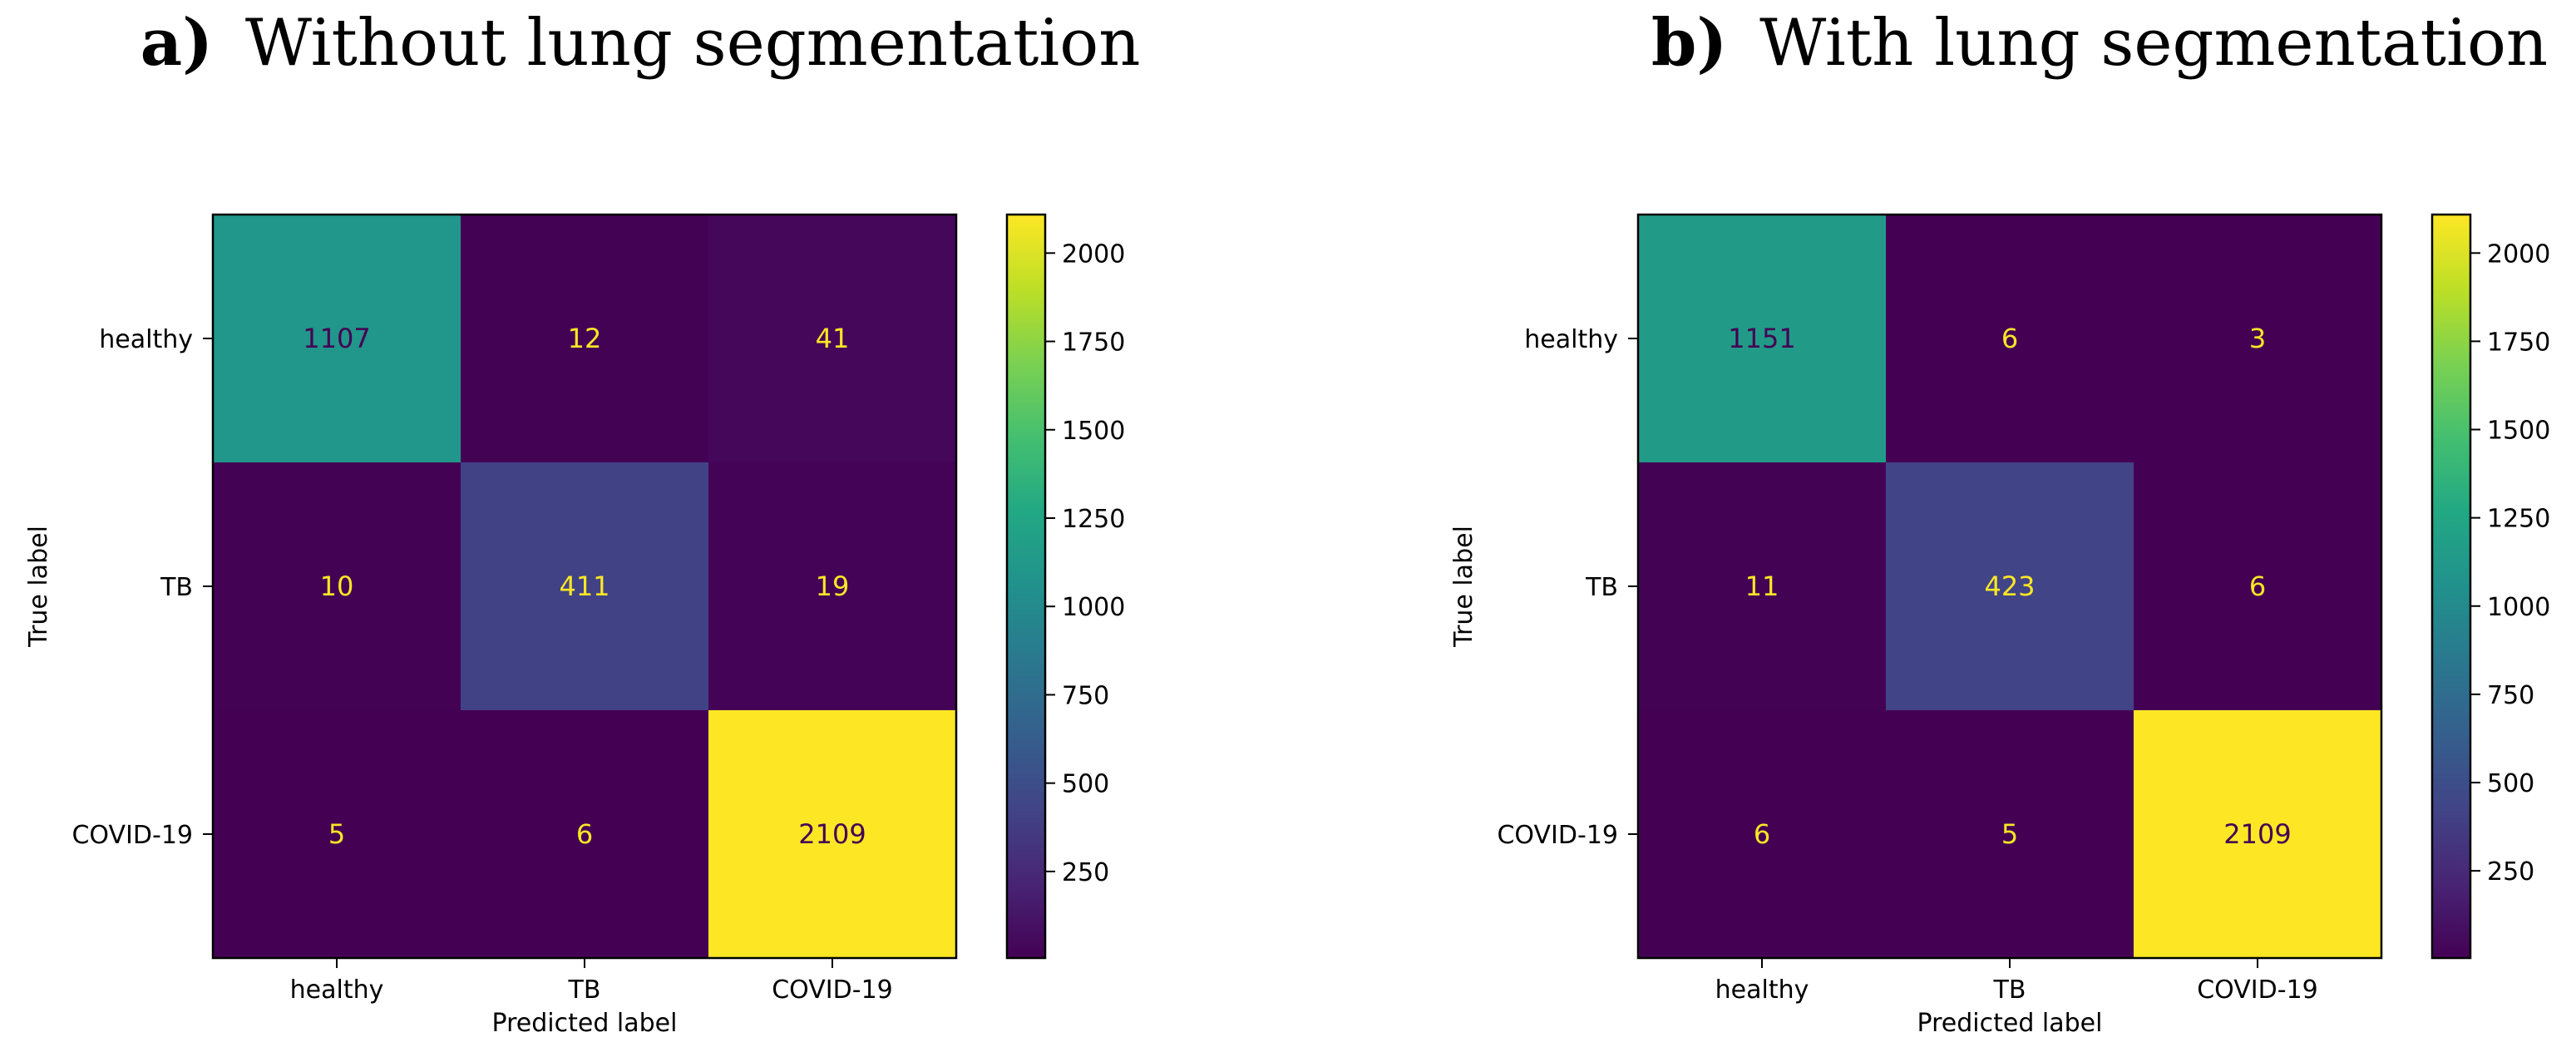 The width and height of the screenshot is (2576, 1057). I want to click on cell-value-label: 423, so click(2009, 586).